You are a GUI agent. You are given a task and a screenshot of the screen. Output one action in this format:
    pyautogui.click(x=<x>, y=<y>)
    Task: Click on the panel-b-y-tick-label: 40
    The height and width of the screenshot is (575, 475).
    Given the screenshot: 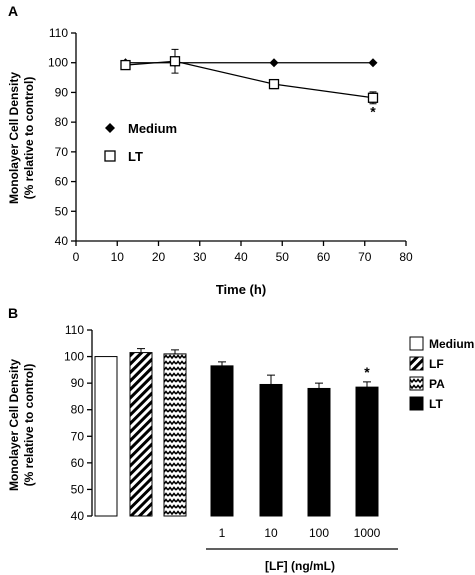 What is the action you would take?
    pyautogui.click(x=78, y=516)
    